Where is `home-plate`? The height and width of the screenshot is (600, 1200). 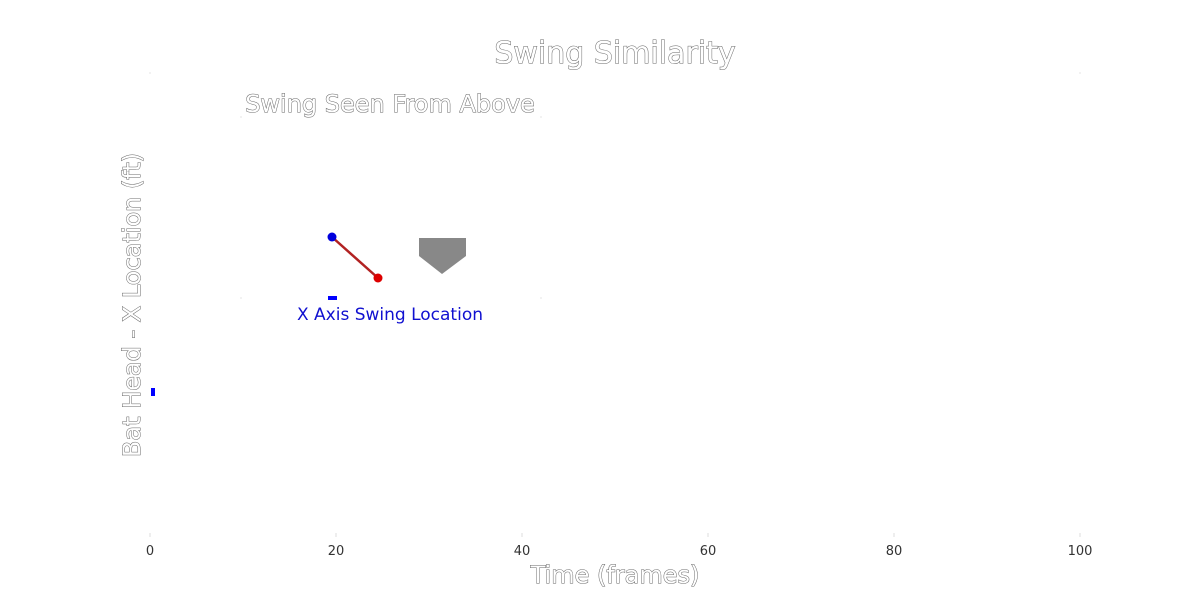 home-plate is located at coordinates (442, 256).